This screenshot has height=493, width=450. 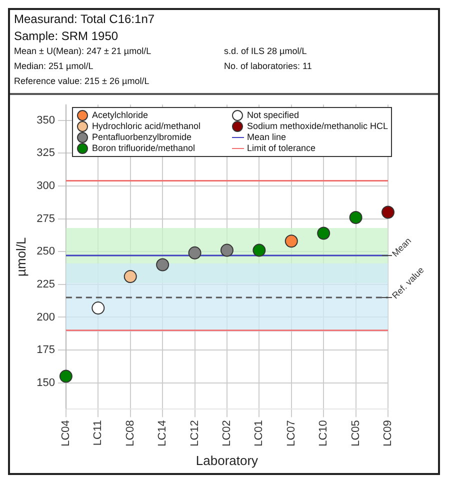 I want to click on text: Median: 251 µmol/L, so click(x=54, y=66).